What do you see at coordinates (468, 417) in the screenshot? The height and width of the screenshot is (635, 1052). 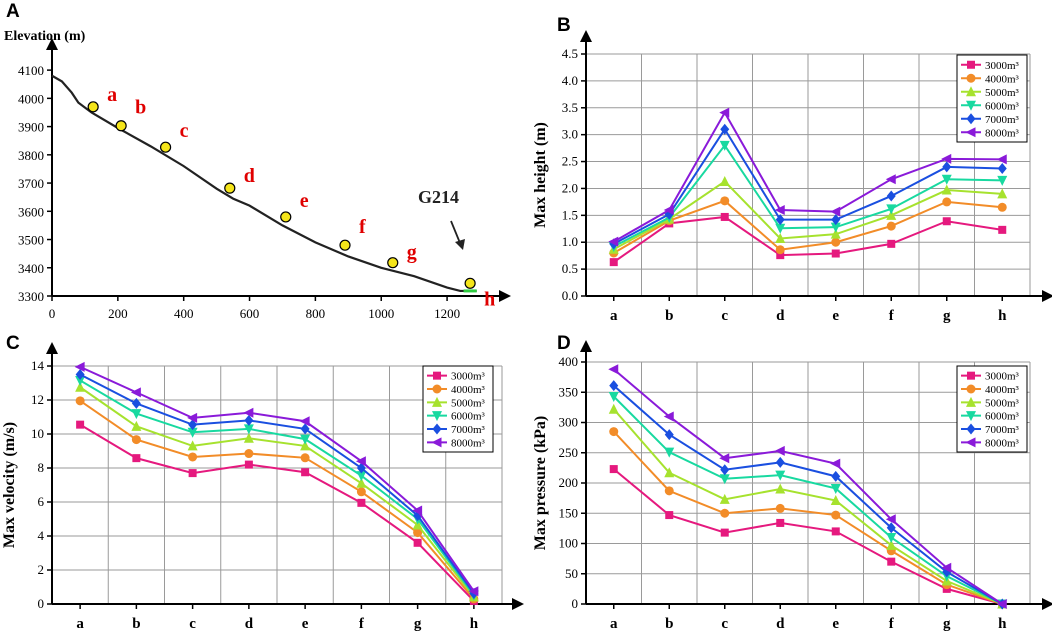 I see `legend-label: 6000m³` at bounding box center [468, 417].